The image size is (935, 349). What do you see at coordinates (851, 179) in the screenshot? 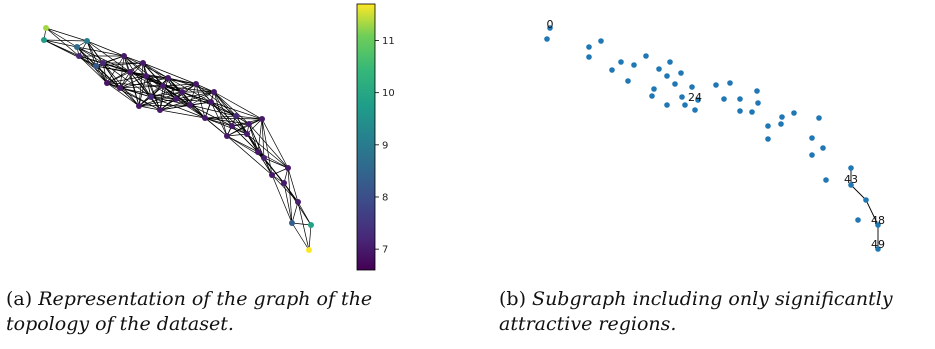
I see `graph-b-node-label: 43` at bounding box center [851, 179].